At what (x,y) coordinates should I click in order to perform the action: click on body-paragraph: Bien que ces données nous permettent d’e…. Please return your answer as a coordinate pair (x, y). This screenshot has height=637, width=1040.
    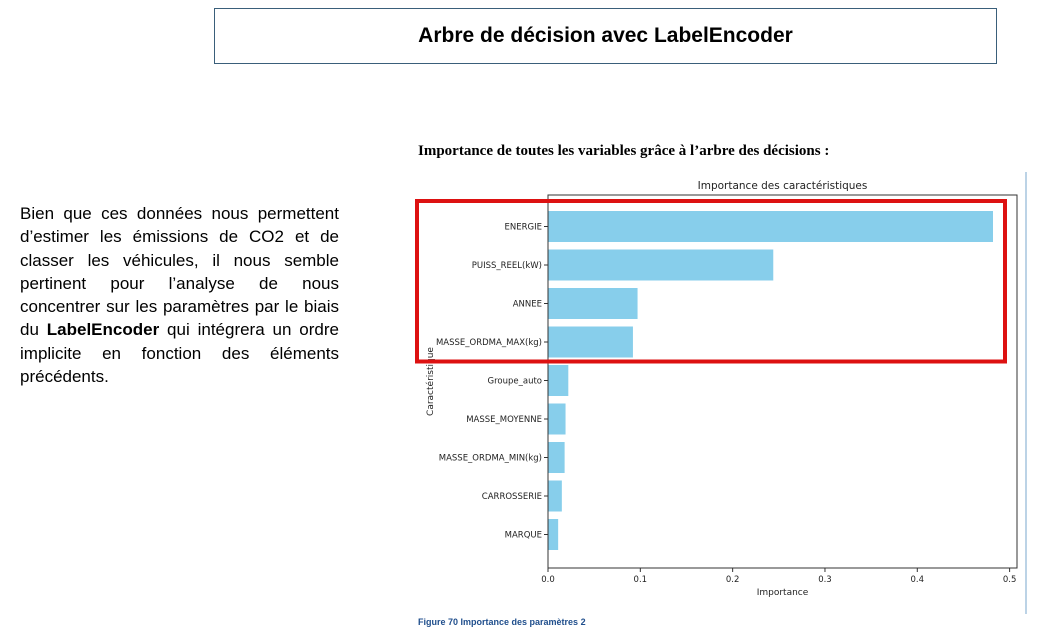
    Looking at the image, I should click on (179, 295).